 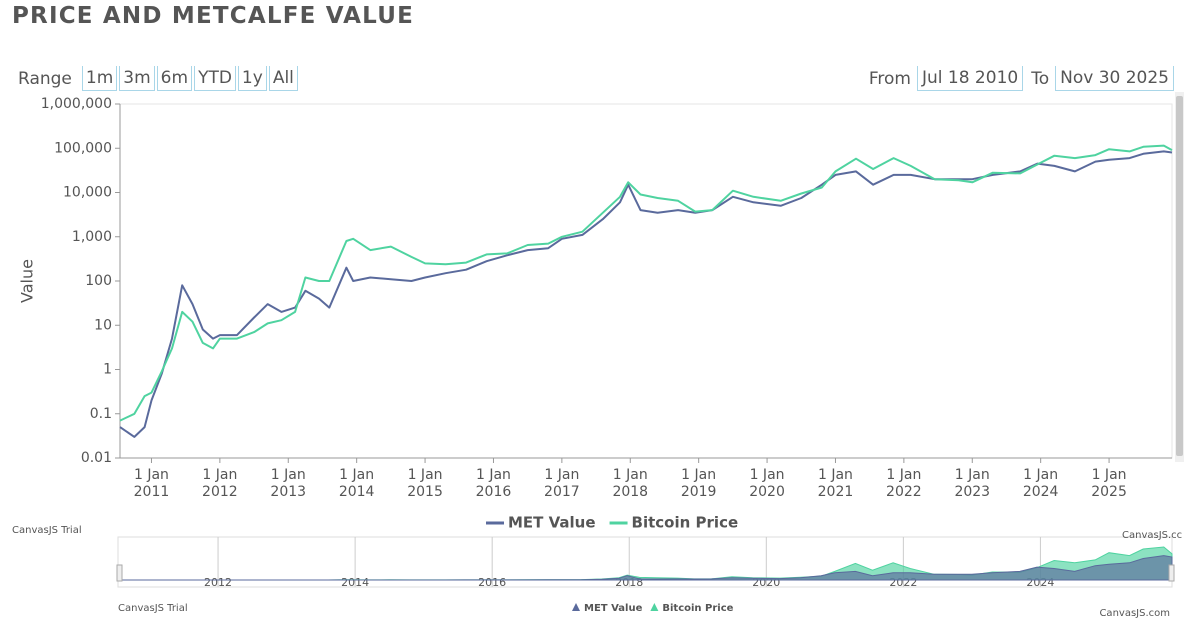 I want to click on x-tick-label: 1 Jan 2017, so click(x=562, y=483).